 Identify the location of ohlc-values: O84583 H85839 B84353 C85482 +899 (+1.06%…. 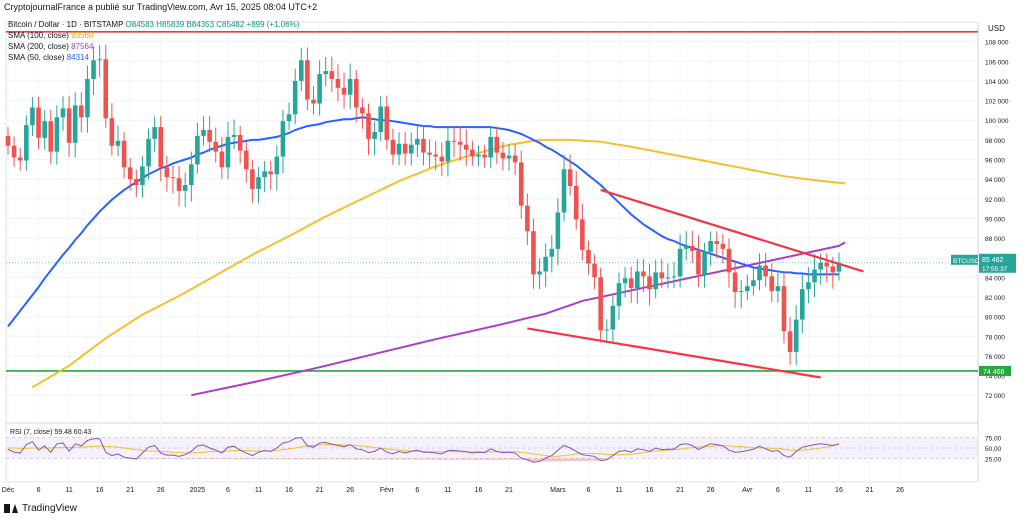
(212, 24).